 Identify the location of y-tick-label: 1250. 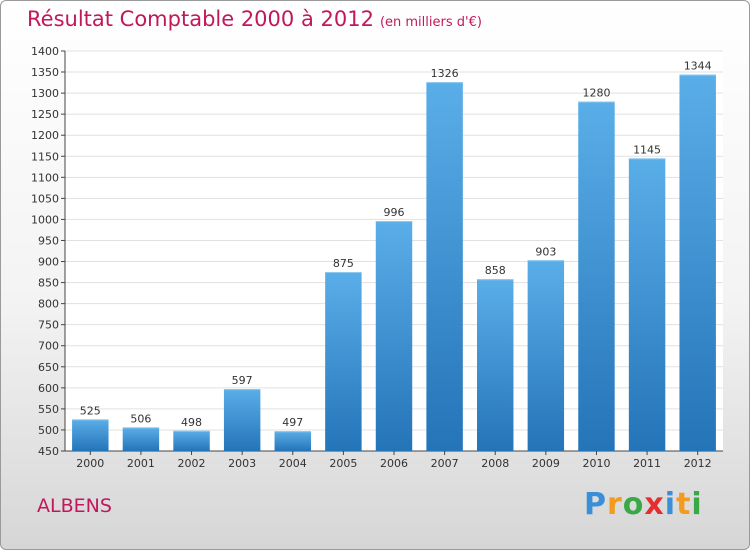
(45, 114).